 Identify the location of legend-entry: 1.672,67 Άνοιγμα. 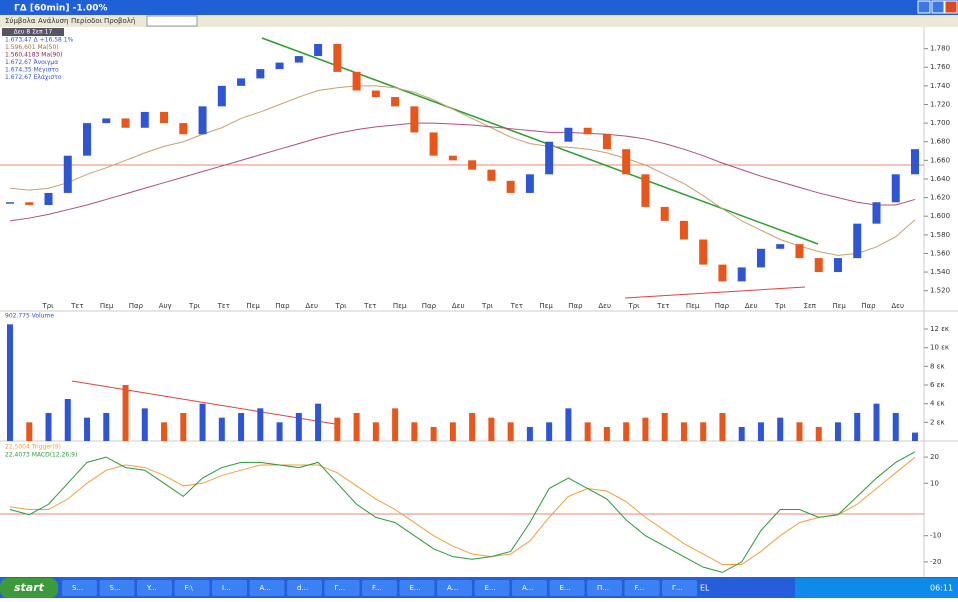
(31, 62).